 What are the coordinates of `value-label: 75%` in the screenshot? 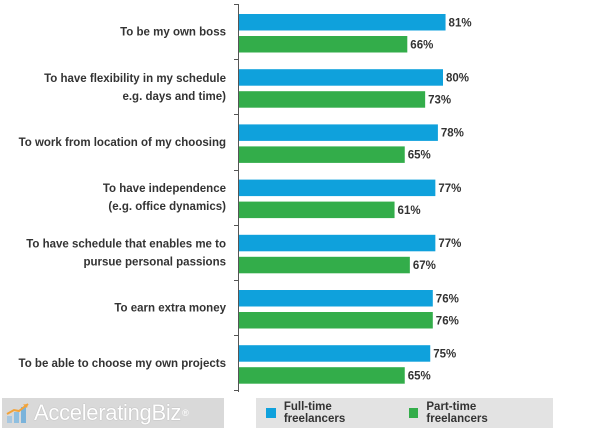 It's located at (444, 354).